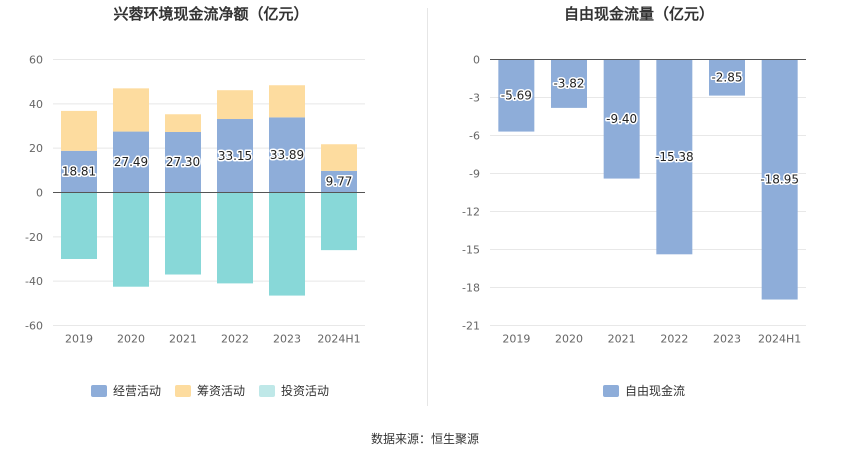 The width and height of the screenshot is (850, 459). I want to click on data-label: -3.82, so click(568, 84).